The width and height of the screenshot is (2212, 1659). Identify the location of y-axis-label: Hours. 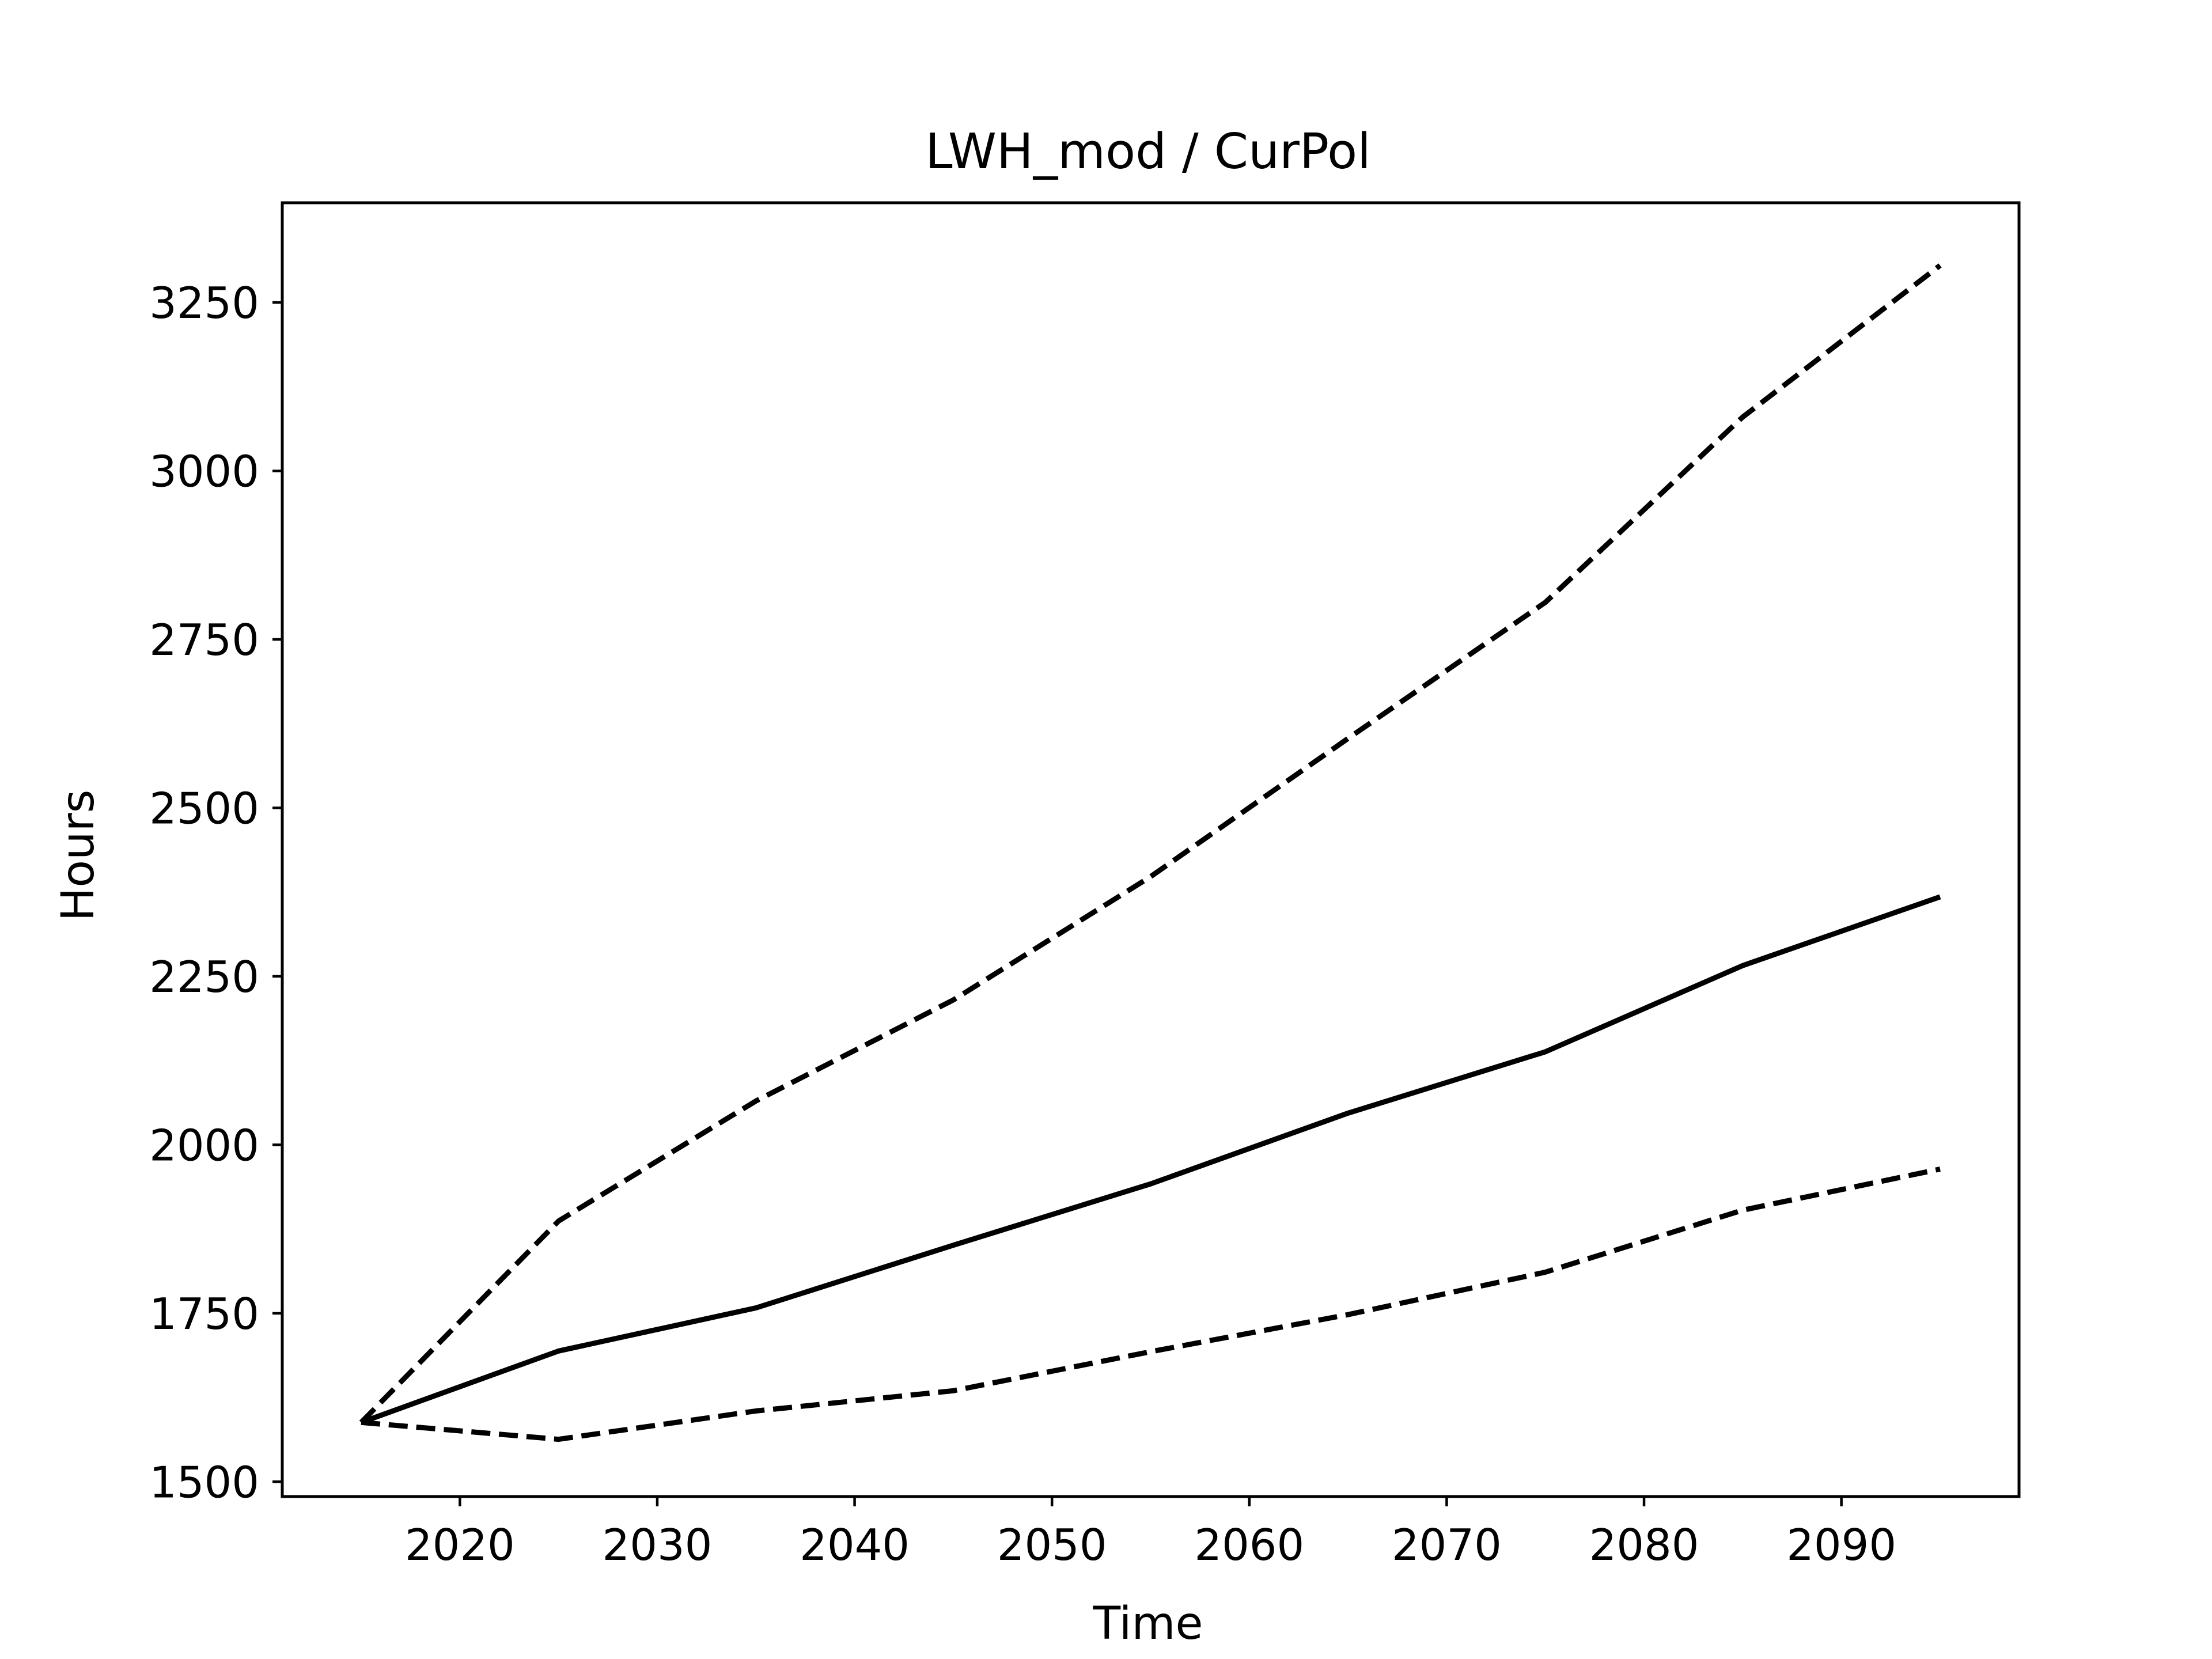
(78, 856).